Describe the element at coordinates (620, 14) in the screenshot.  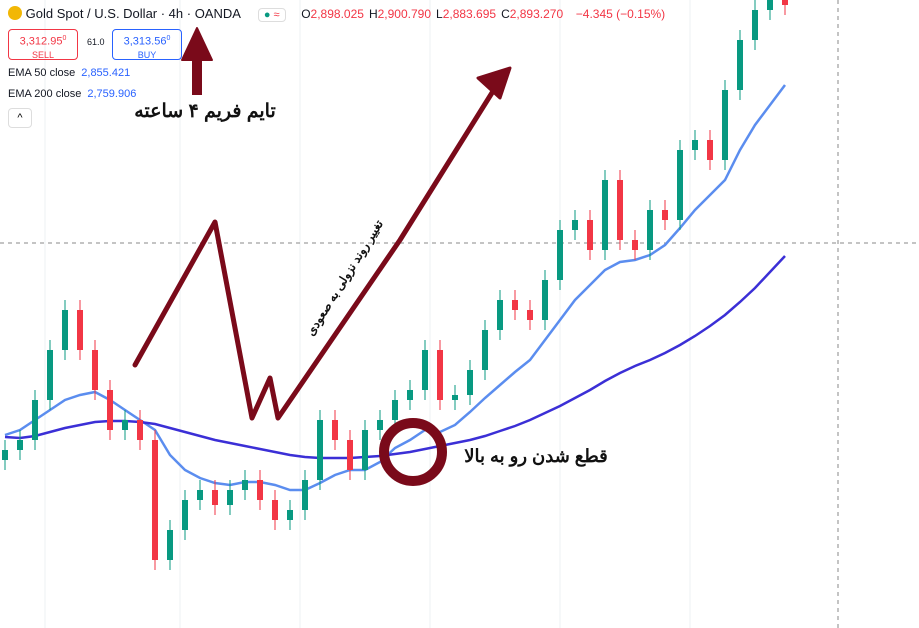
I see `change: −4.345 (−0.15%)` at that location.